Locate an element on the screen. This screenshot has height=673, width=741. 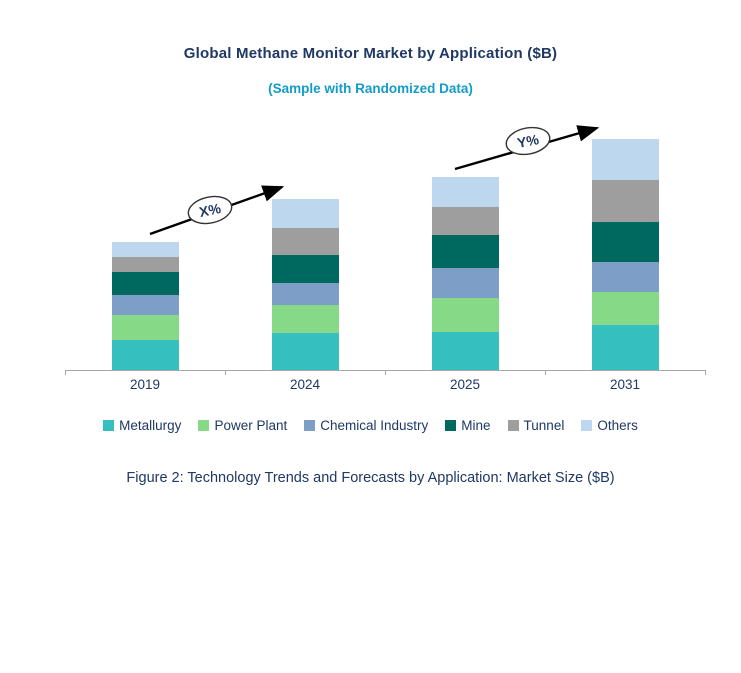
legend-item-tunnel: Tunnel is located at coordinates (536, 425).